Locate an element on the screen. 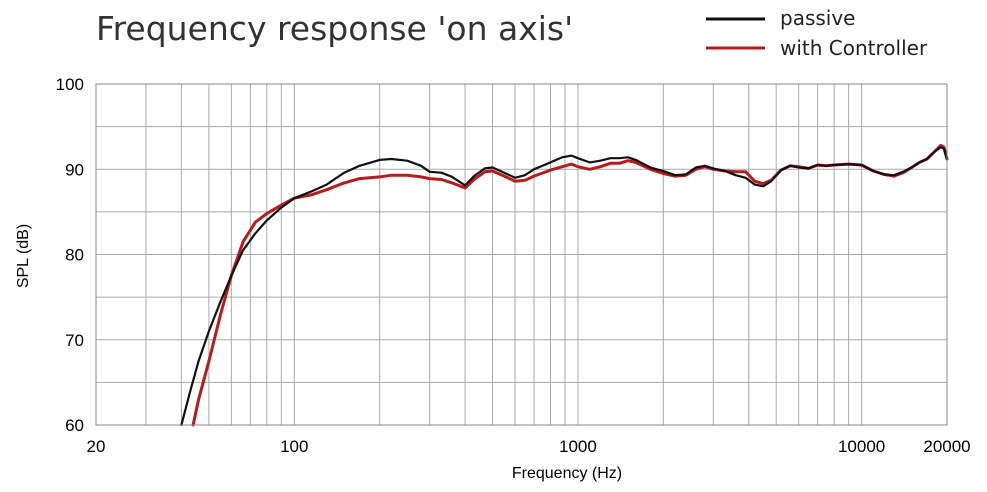 Image resolution: width=987 pixels, height=492 pixels. x-tick-label: 100 is located at coordinates (294, 446).